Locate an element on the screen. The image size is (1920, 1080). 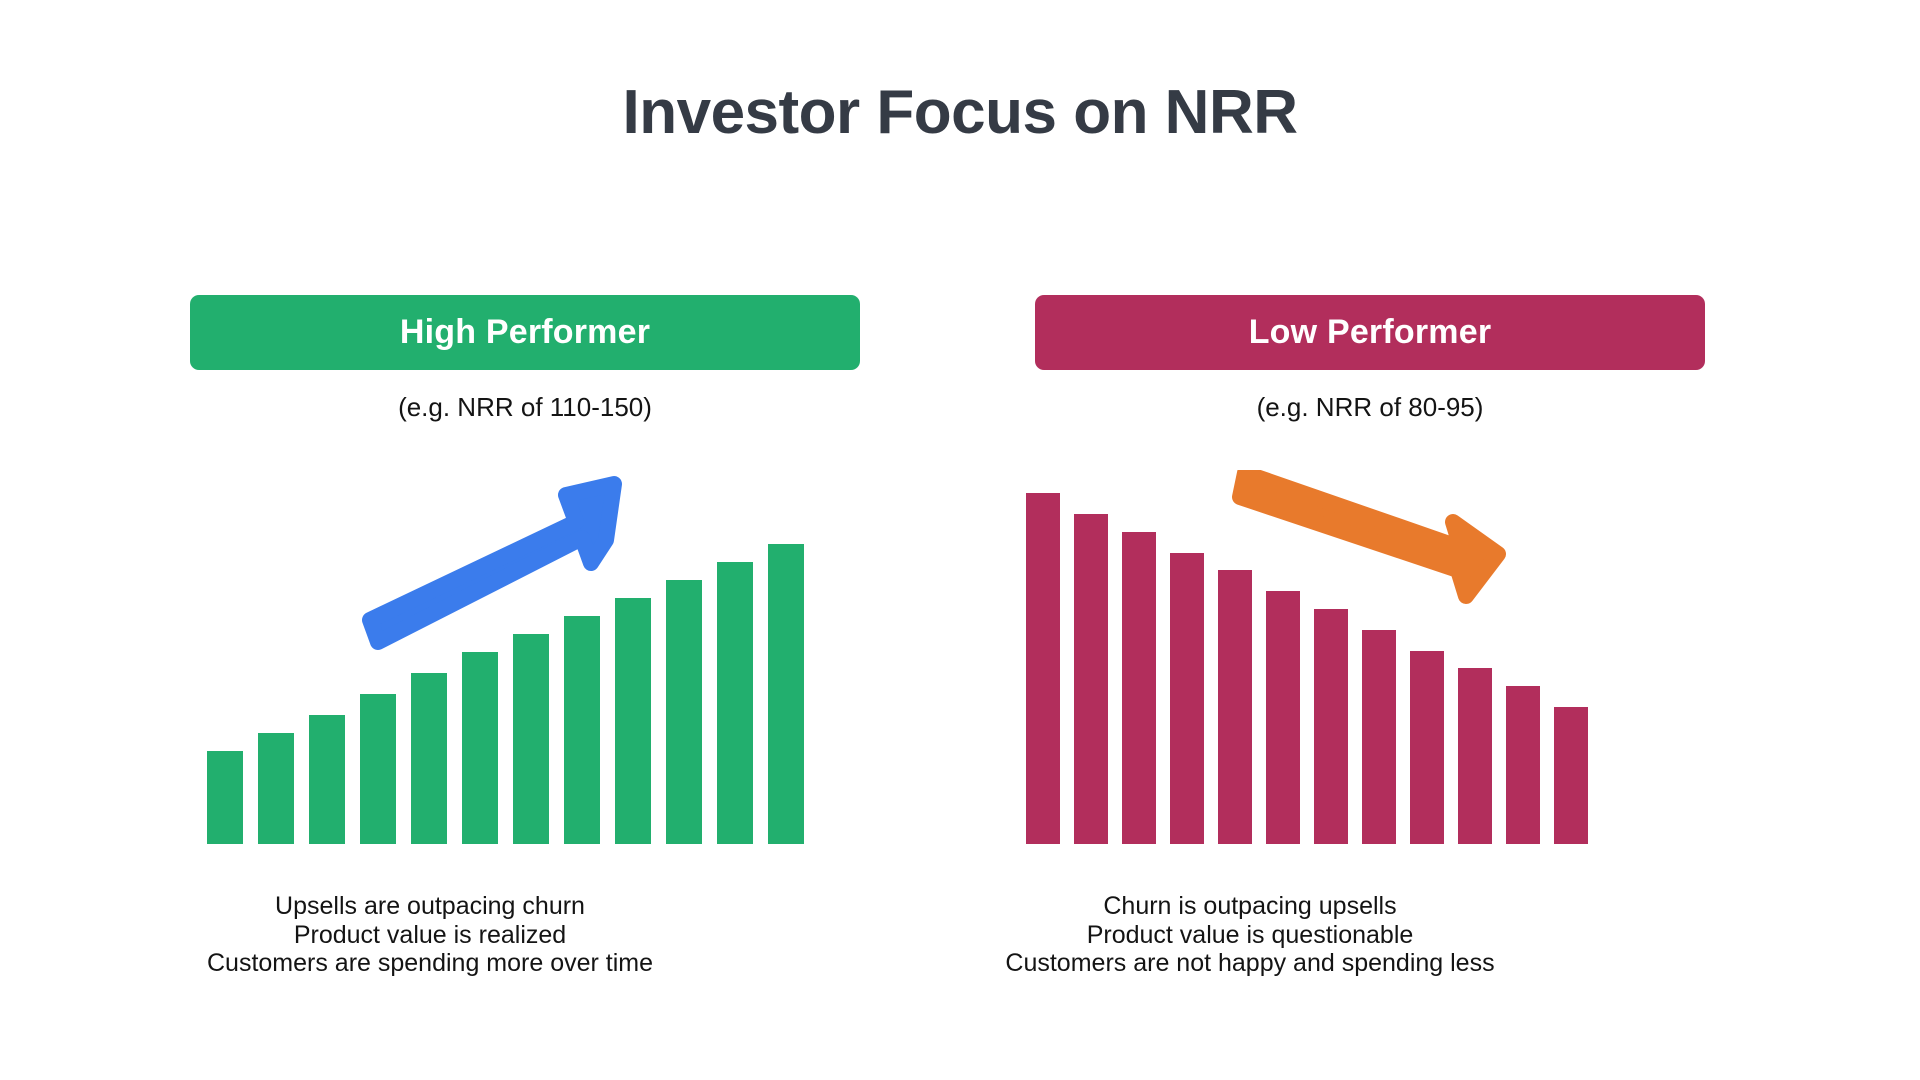
high-performer-subtitle: (e.g. NRR of 110-150) is located at coordinates (525, 407).